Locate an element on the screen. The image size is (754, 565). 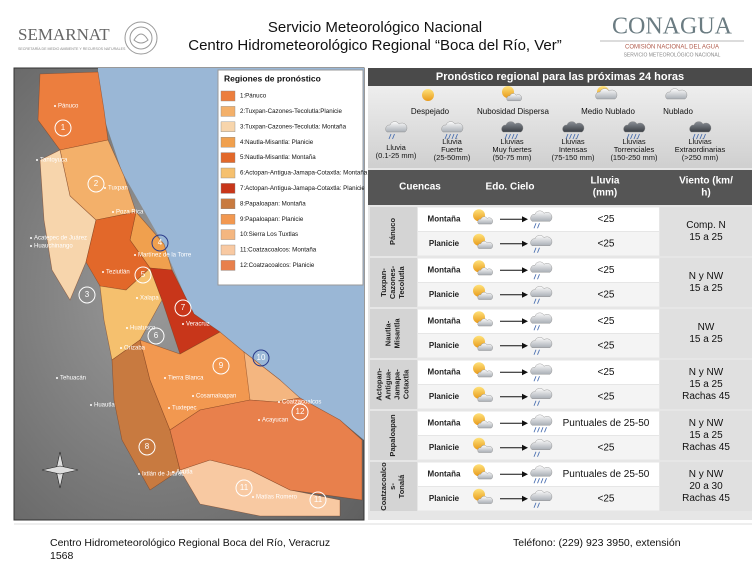
basin-name: Nautla- is located at coordinates (387, 333).